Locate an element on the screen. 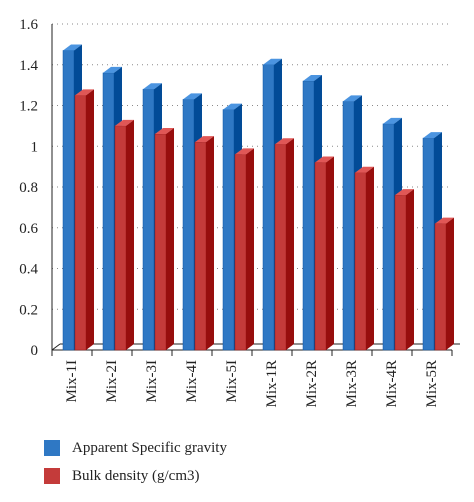 Image resolution: width=474 pixels, height=502 pixels. x-tick-label: Mix-5I is located at coordinates (232, 381).